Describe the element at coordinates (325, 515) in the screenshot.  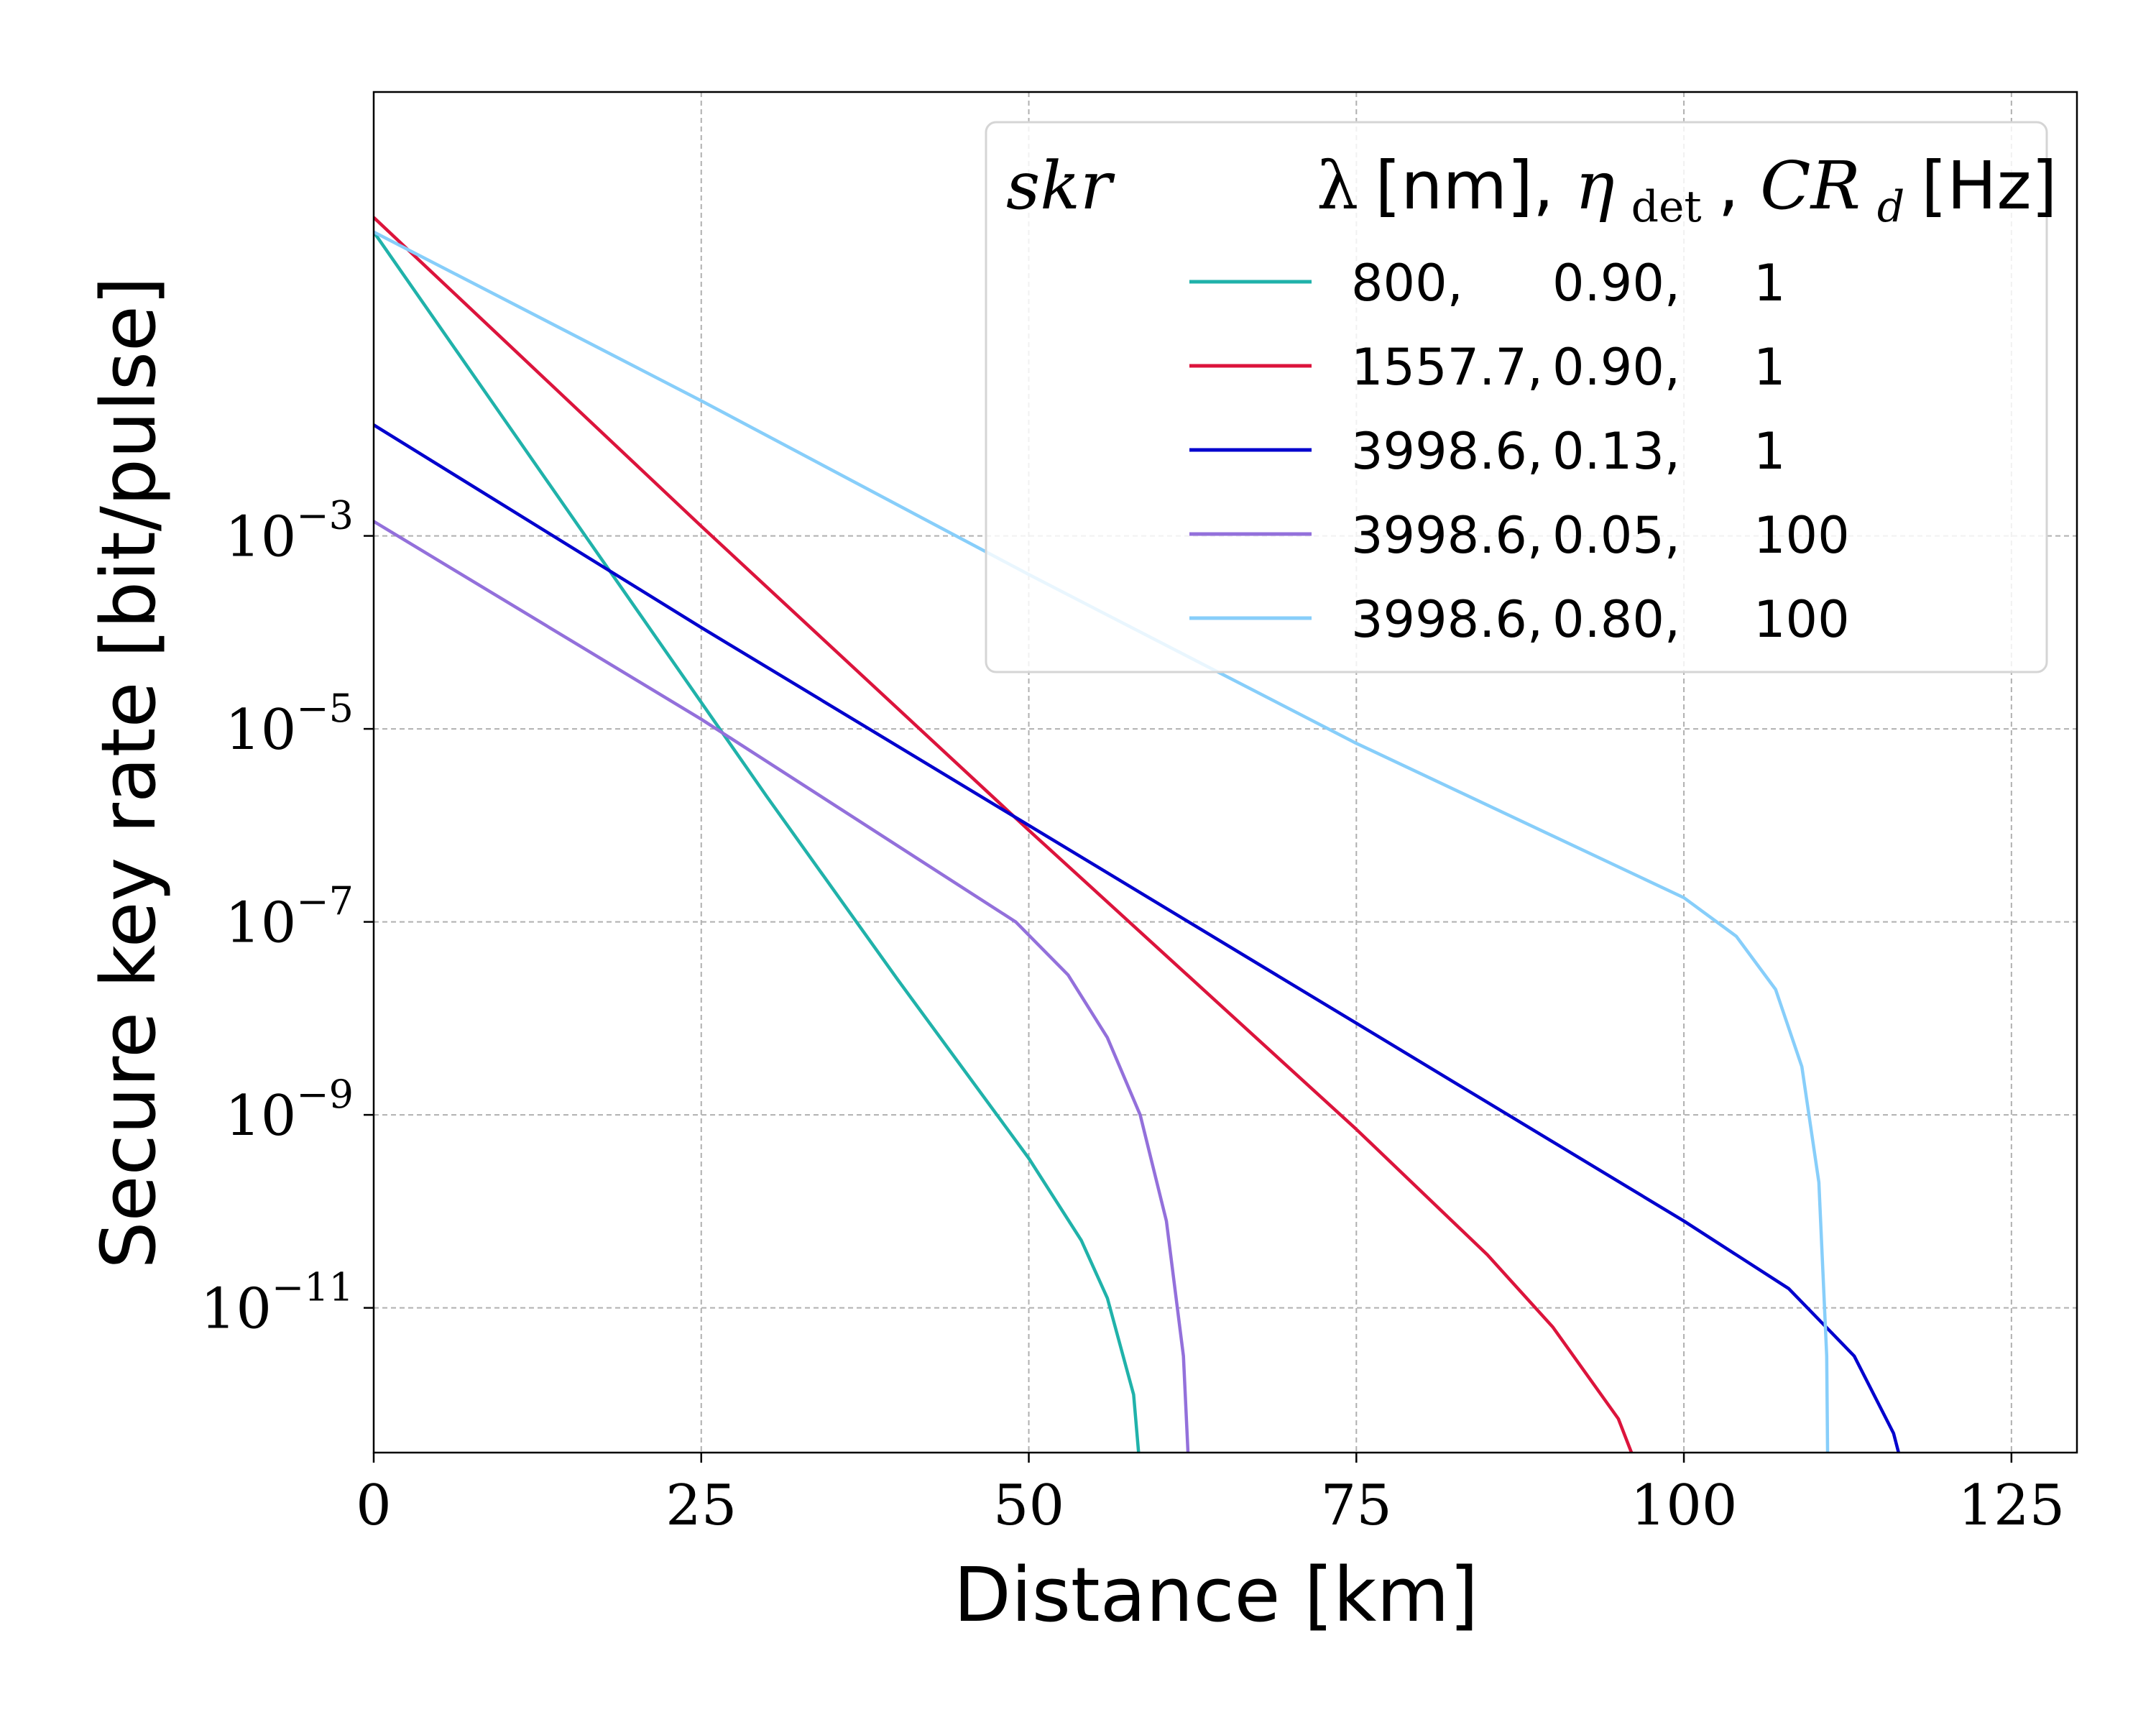
I see `y-tick-exponent: −3` at that location.